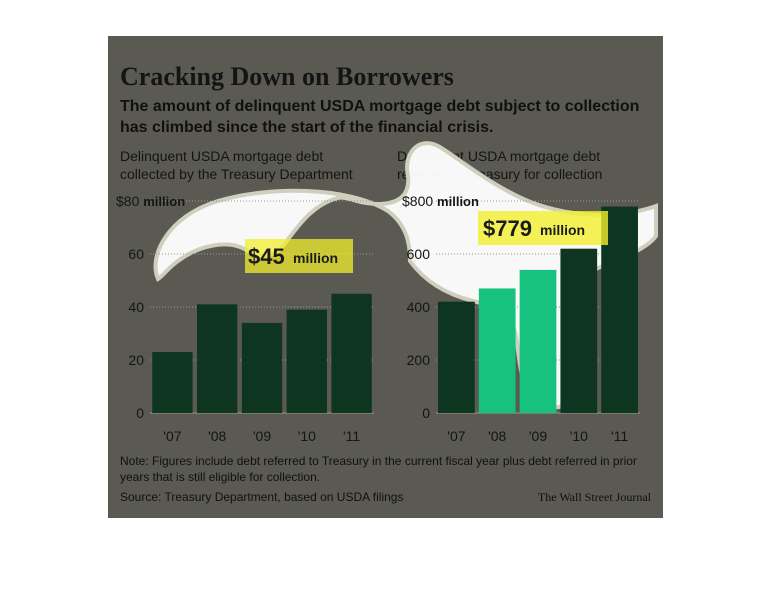 The height and width of the screenshot is (612, 770). I want to click on right-x-tick-labels: '07 '08 '09 '10 '11, so click(537, 436).